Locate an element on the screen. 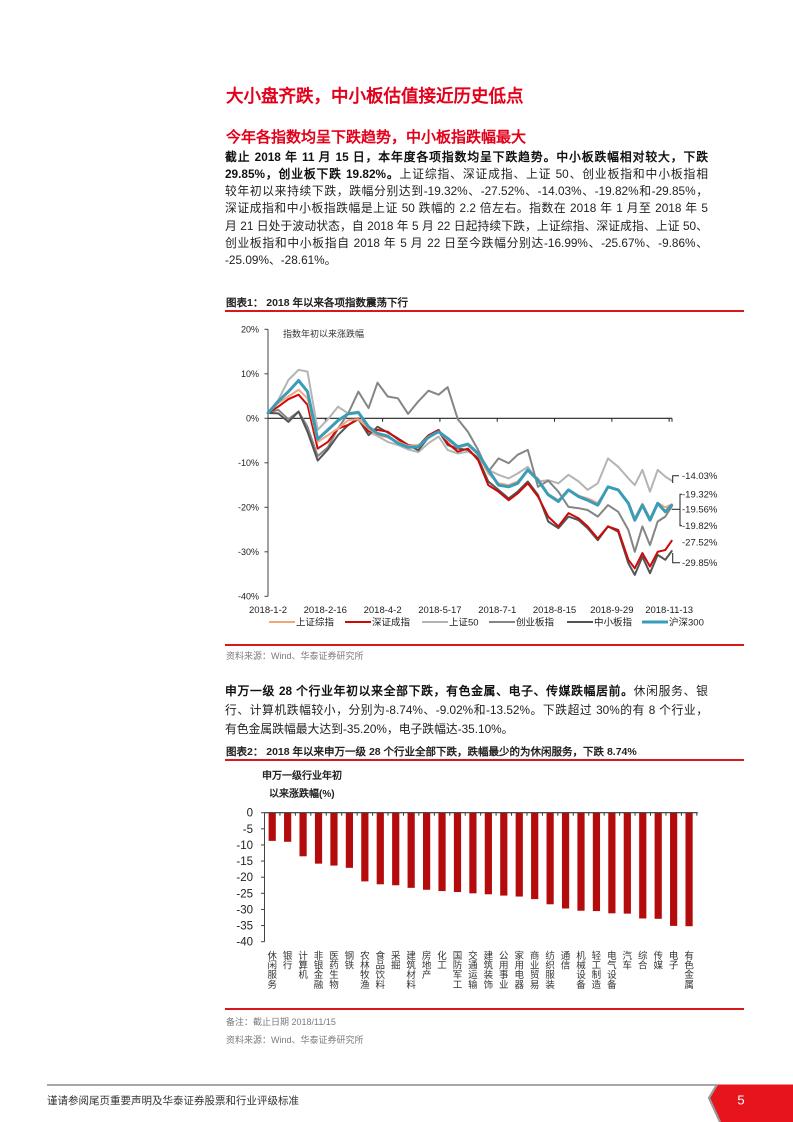 Image resolution: width=793 pixels, height=1122 pixels. end-value-label: -27.52% is located at coordinates (700, 543).